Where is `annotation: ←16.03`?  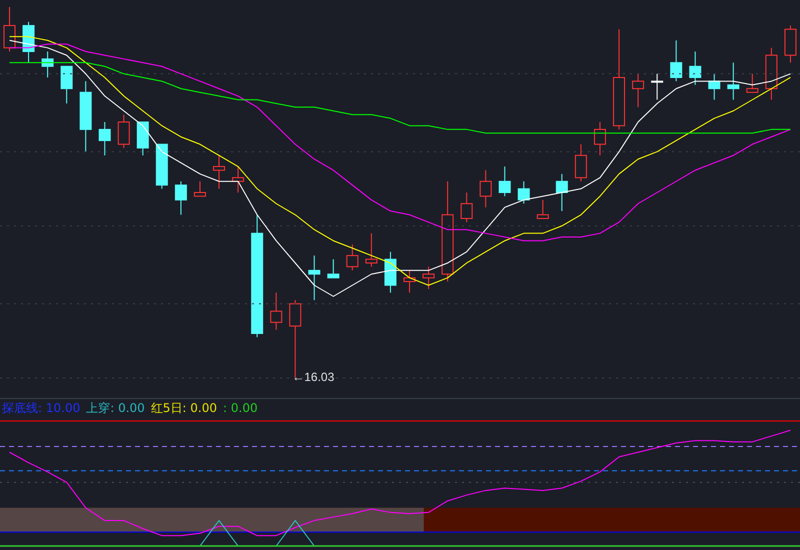 annotation: ←16.03 is located at coordinates (313, 377).